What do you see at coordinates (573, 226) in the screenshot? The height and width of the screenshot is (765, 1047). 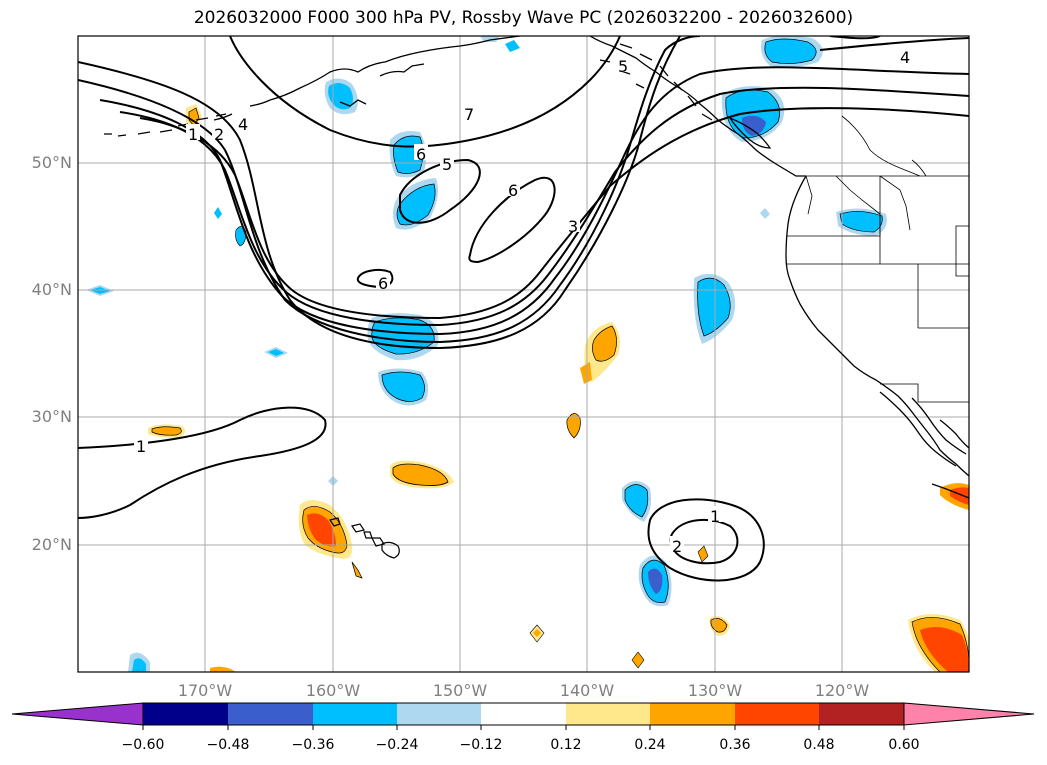 I see `contour-label: 3` at bounding box center [573, 226].